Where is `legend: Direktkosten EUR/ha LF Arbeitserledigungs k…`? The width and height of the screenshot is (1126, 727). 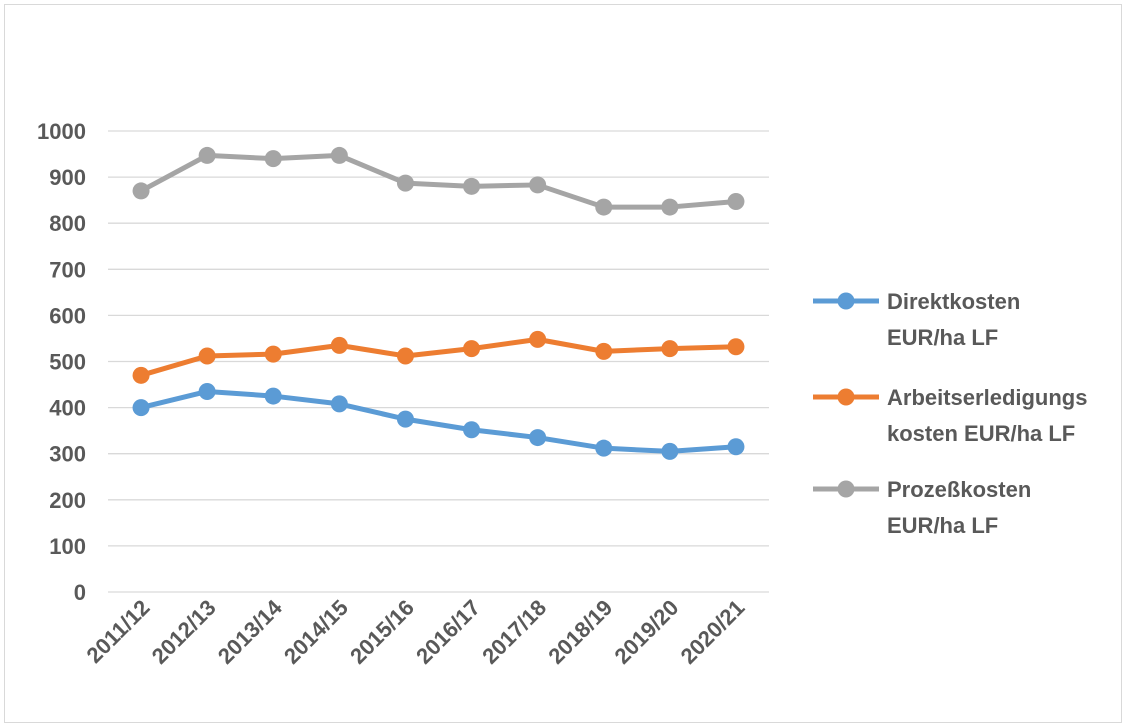
legend: Direktkosten EUR/ha LF Arbeitserledigungs k… is located at coordinates (950, 413).